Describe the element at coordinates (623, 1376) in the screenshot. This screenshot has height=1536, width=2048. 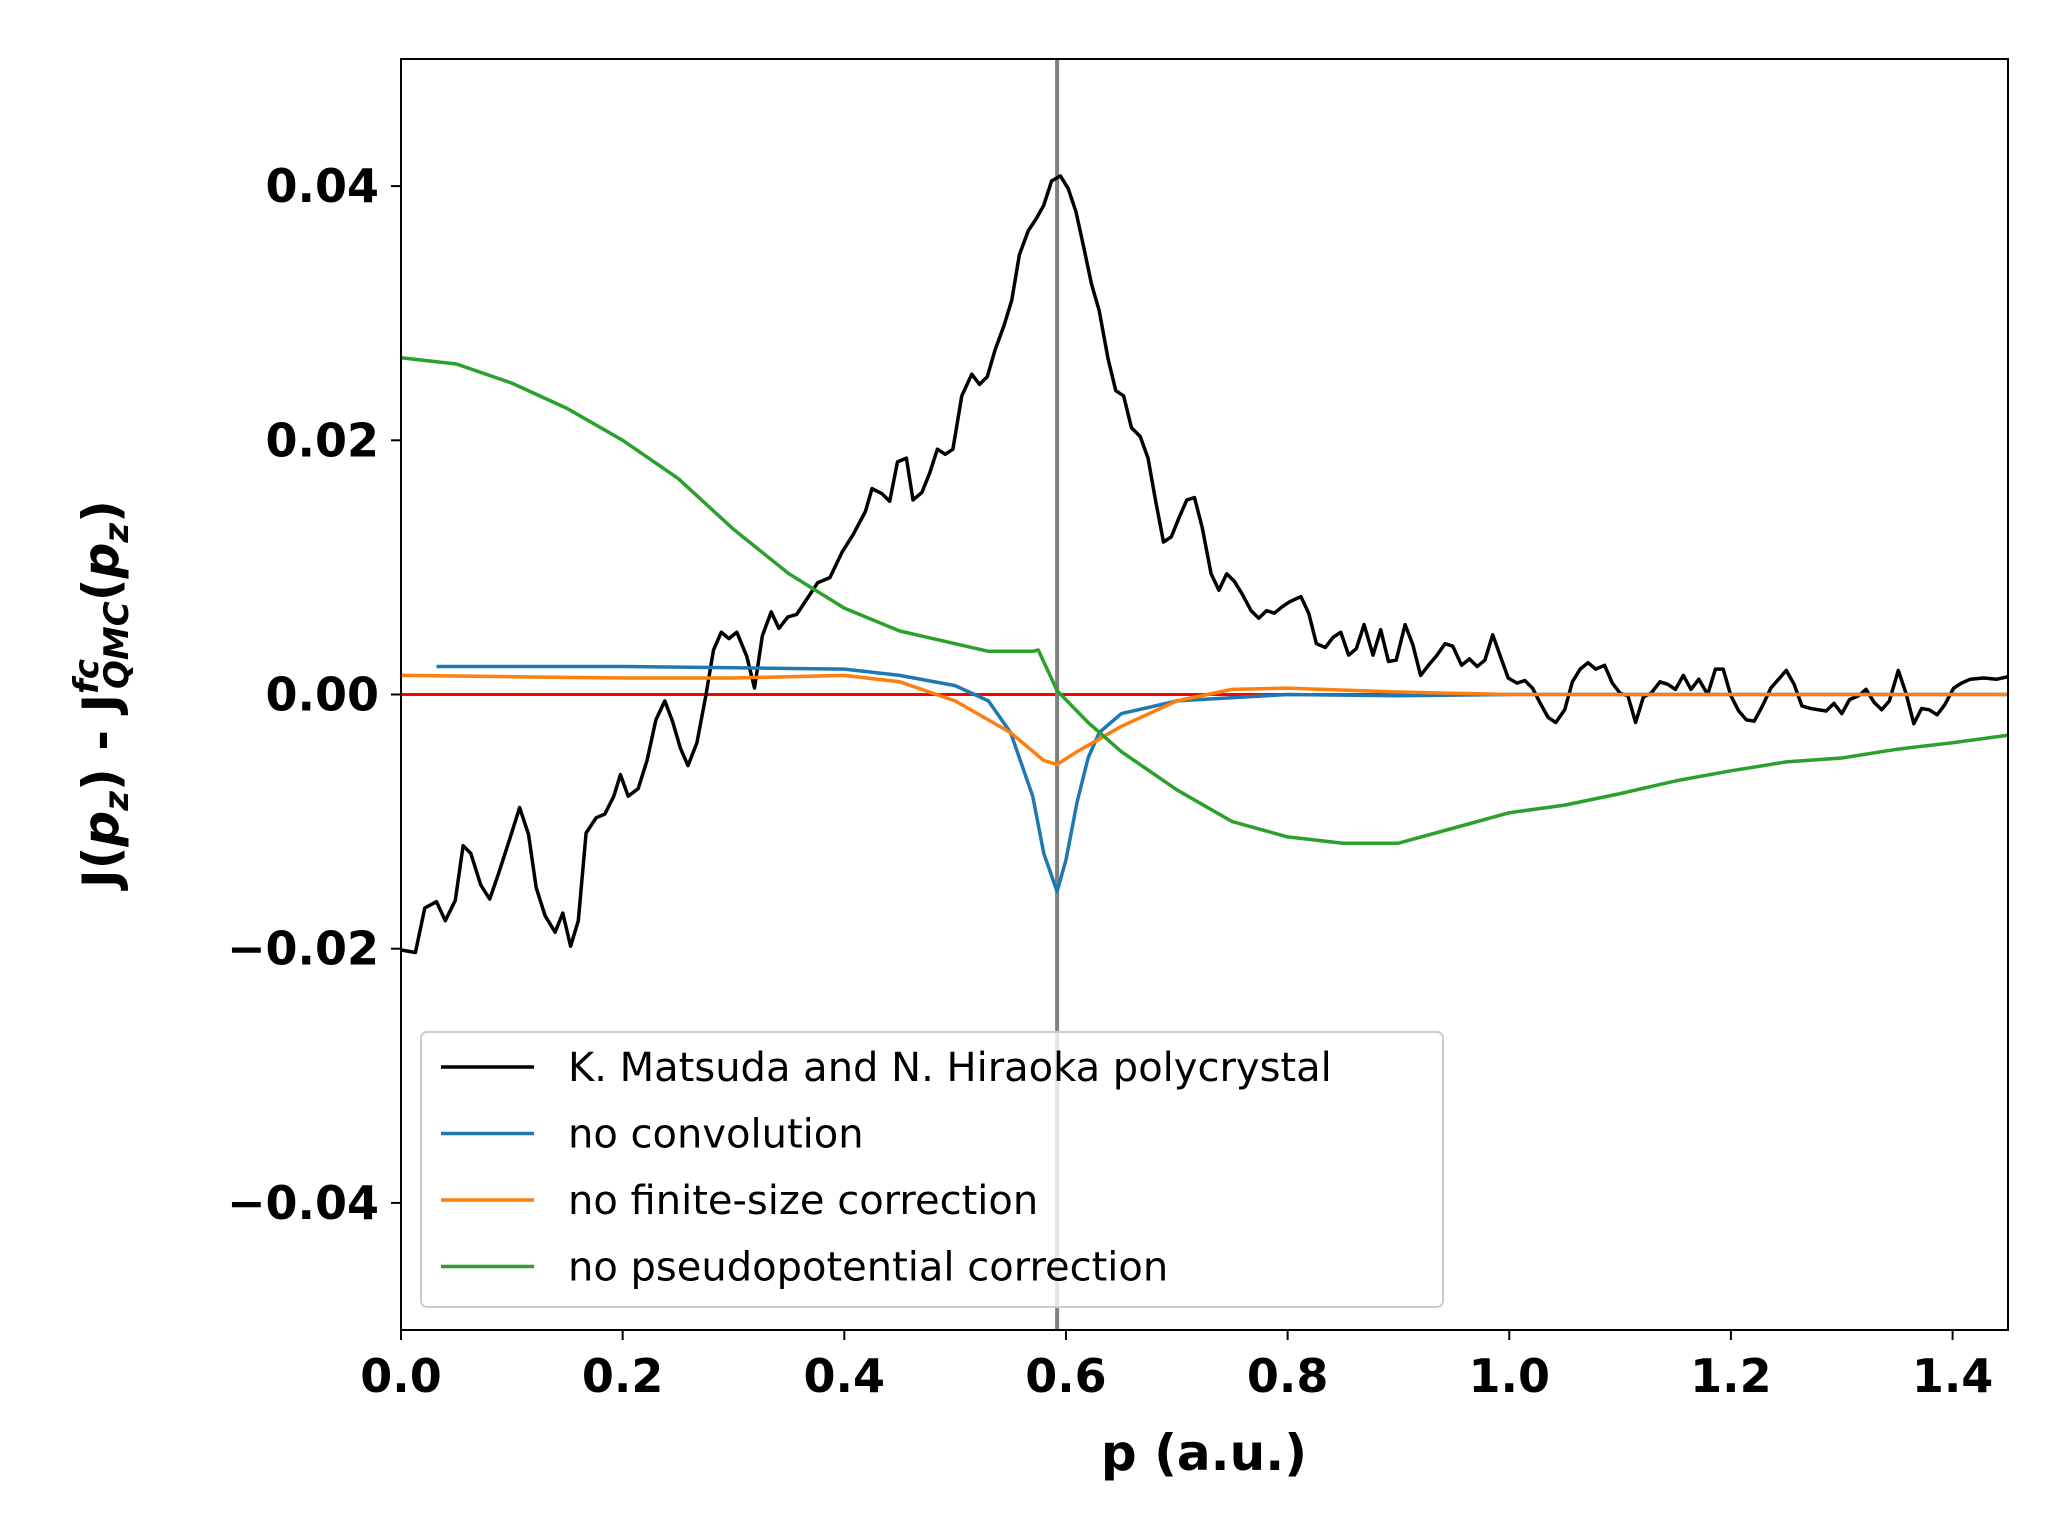
I see `x-tick-label: 0.2` at that location.